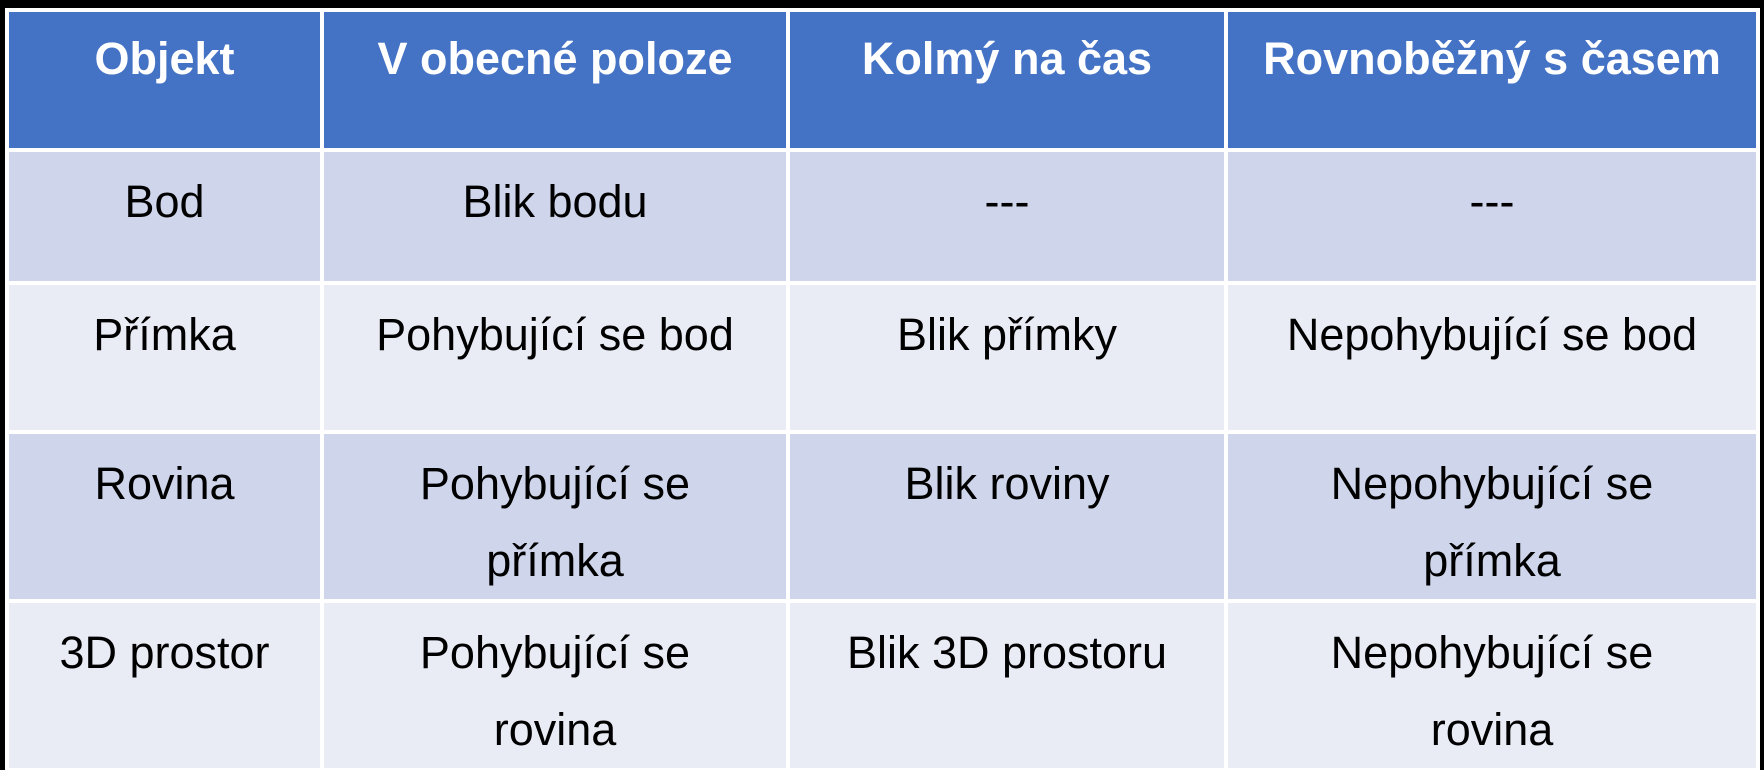  Describe the element at coordinates (1492, 516) in the screenshot. I see `table-cell-2-3: Nepohybující se přímka` at that location.